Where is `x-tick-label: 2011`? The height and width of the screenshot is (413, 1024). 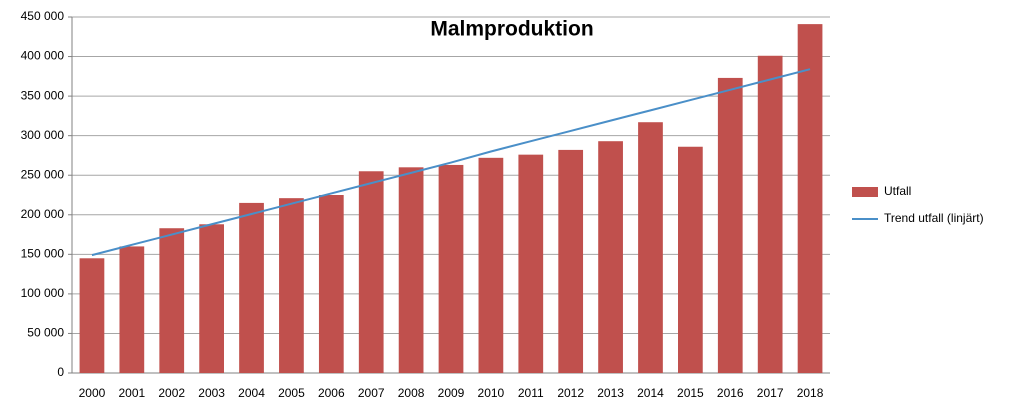 x-tick-label: 2011 is located at coordinates (531, 393).